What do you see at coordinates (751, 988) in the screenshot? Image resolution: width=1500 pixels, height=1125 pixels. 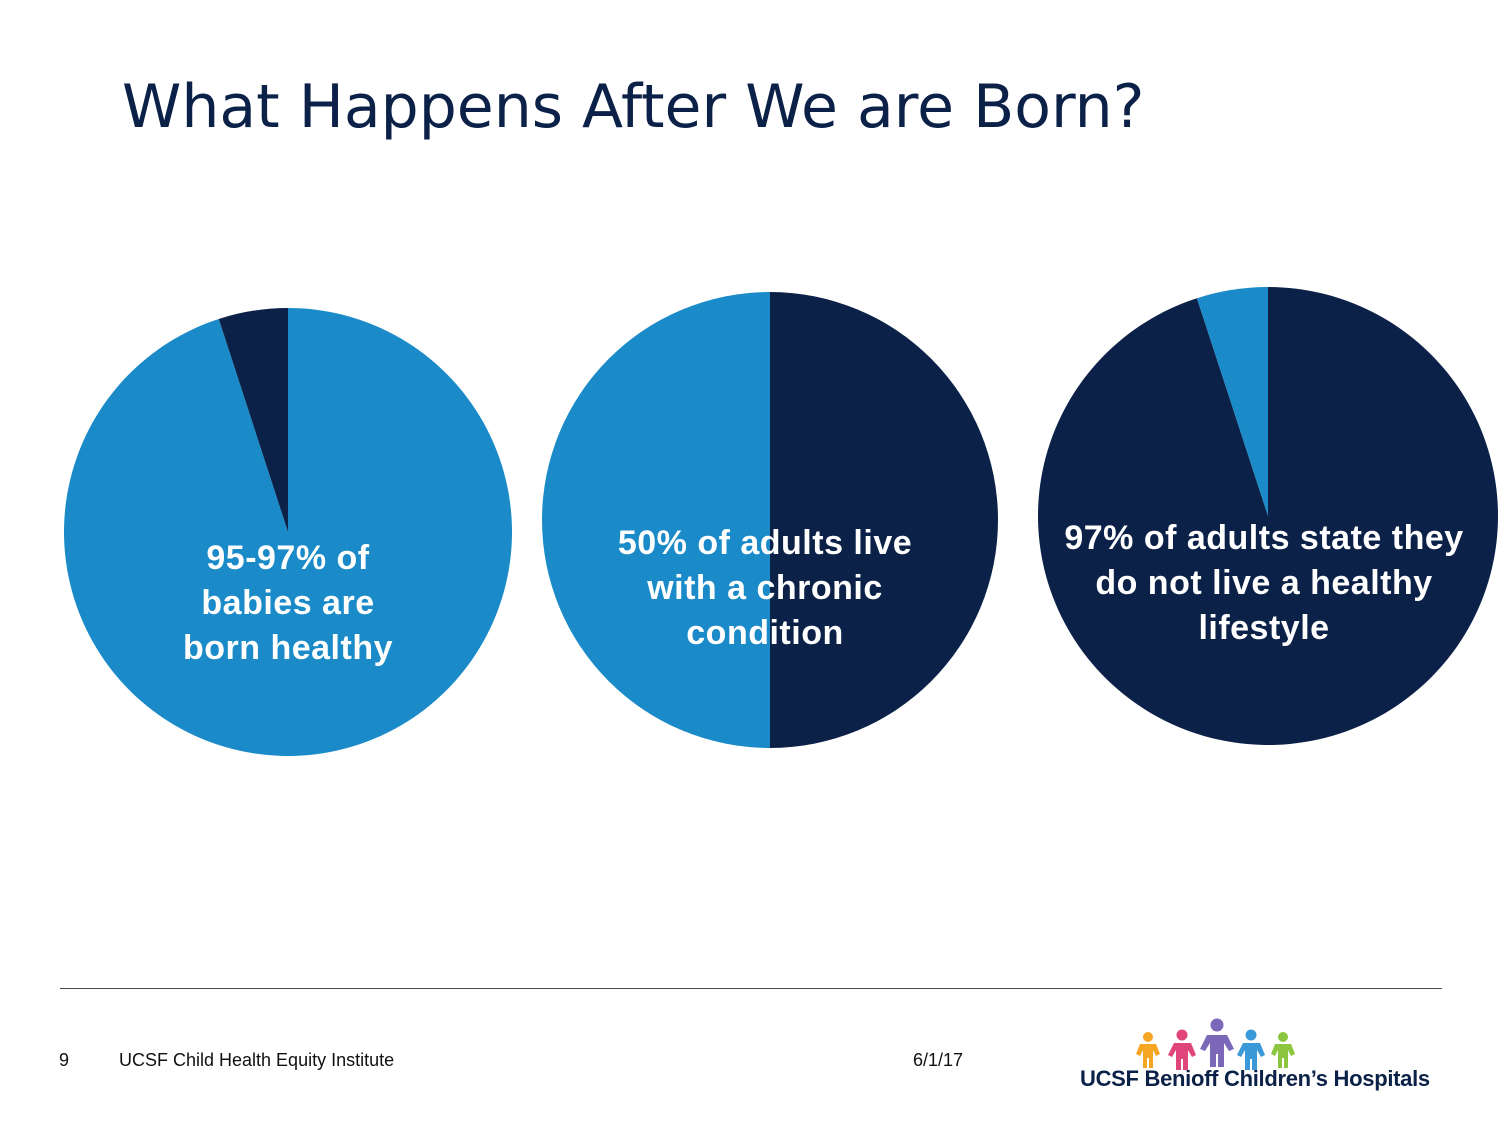 I see `footer-divider` at bounding box center [751, 988].